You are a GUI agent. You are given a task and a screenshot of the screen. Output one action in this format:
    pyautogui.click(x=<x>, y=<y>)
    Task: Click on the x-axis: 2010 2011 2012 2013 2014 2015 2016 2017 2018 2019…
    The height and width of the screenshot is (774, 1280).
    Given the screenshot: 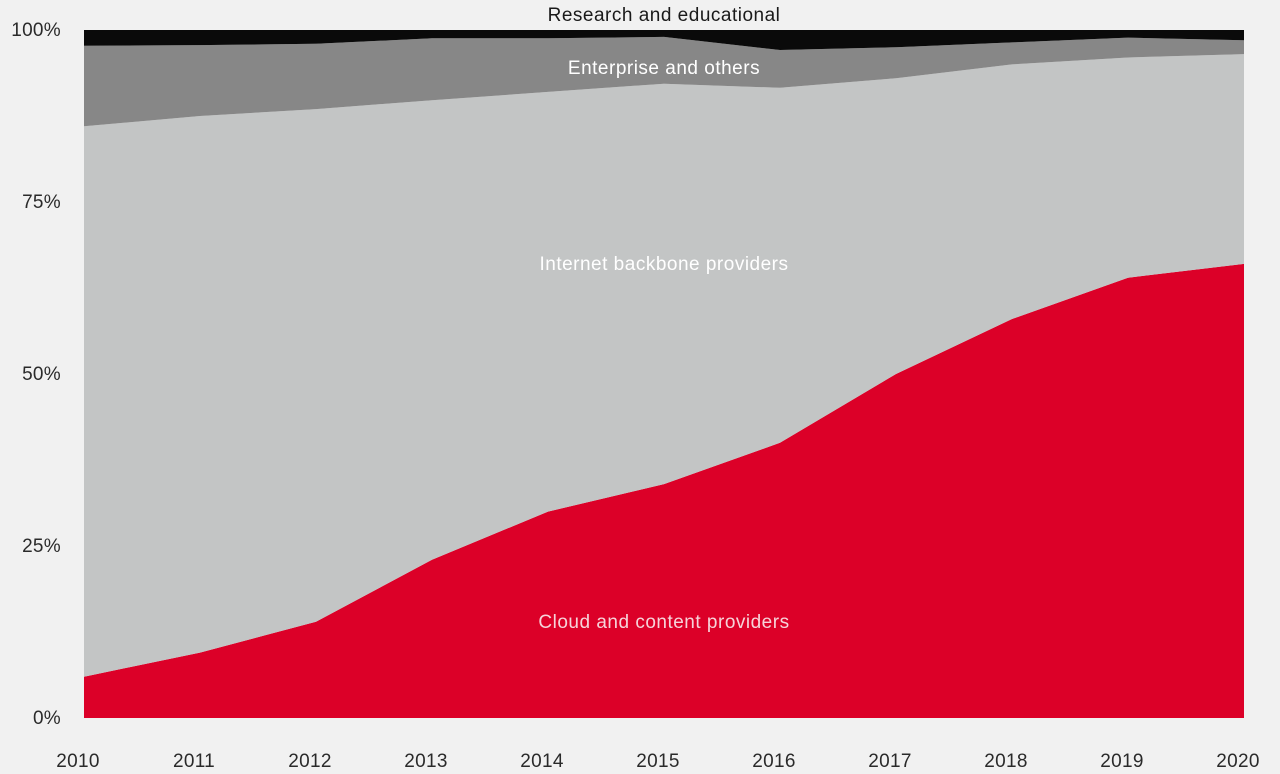 What is the action you would take?
    pyautogui.click(x=657, y=761)
    